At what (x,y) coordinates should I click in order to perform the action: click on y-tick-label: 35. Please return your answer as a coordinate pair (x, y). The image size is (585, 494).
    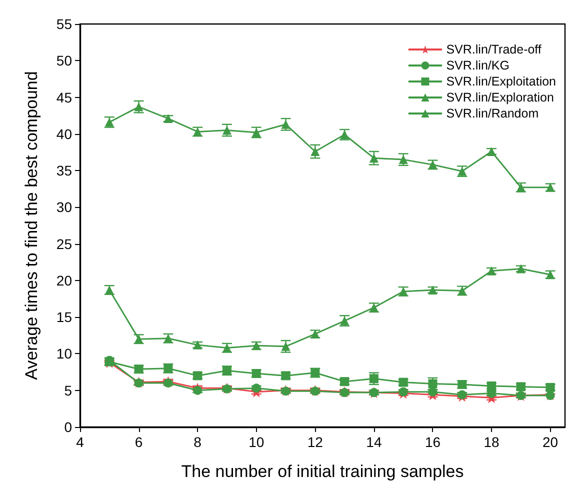
    Looking at the image, I should click on (64, 170).